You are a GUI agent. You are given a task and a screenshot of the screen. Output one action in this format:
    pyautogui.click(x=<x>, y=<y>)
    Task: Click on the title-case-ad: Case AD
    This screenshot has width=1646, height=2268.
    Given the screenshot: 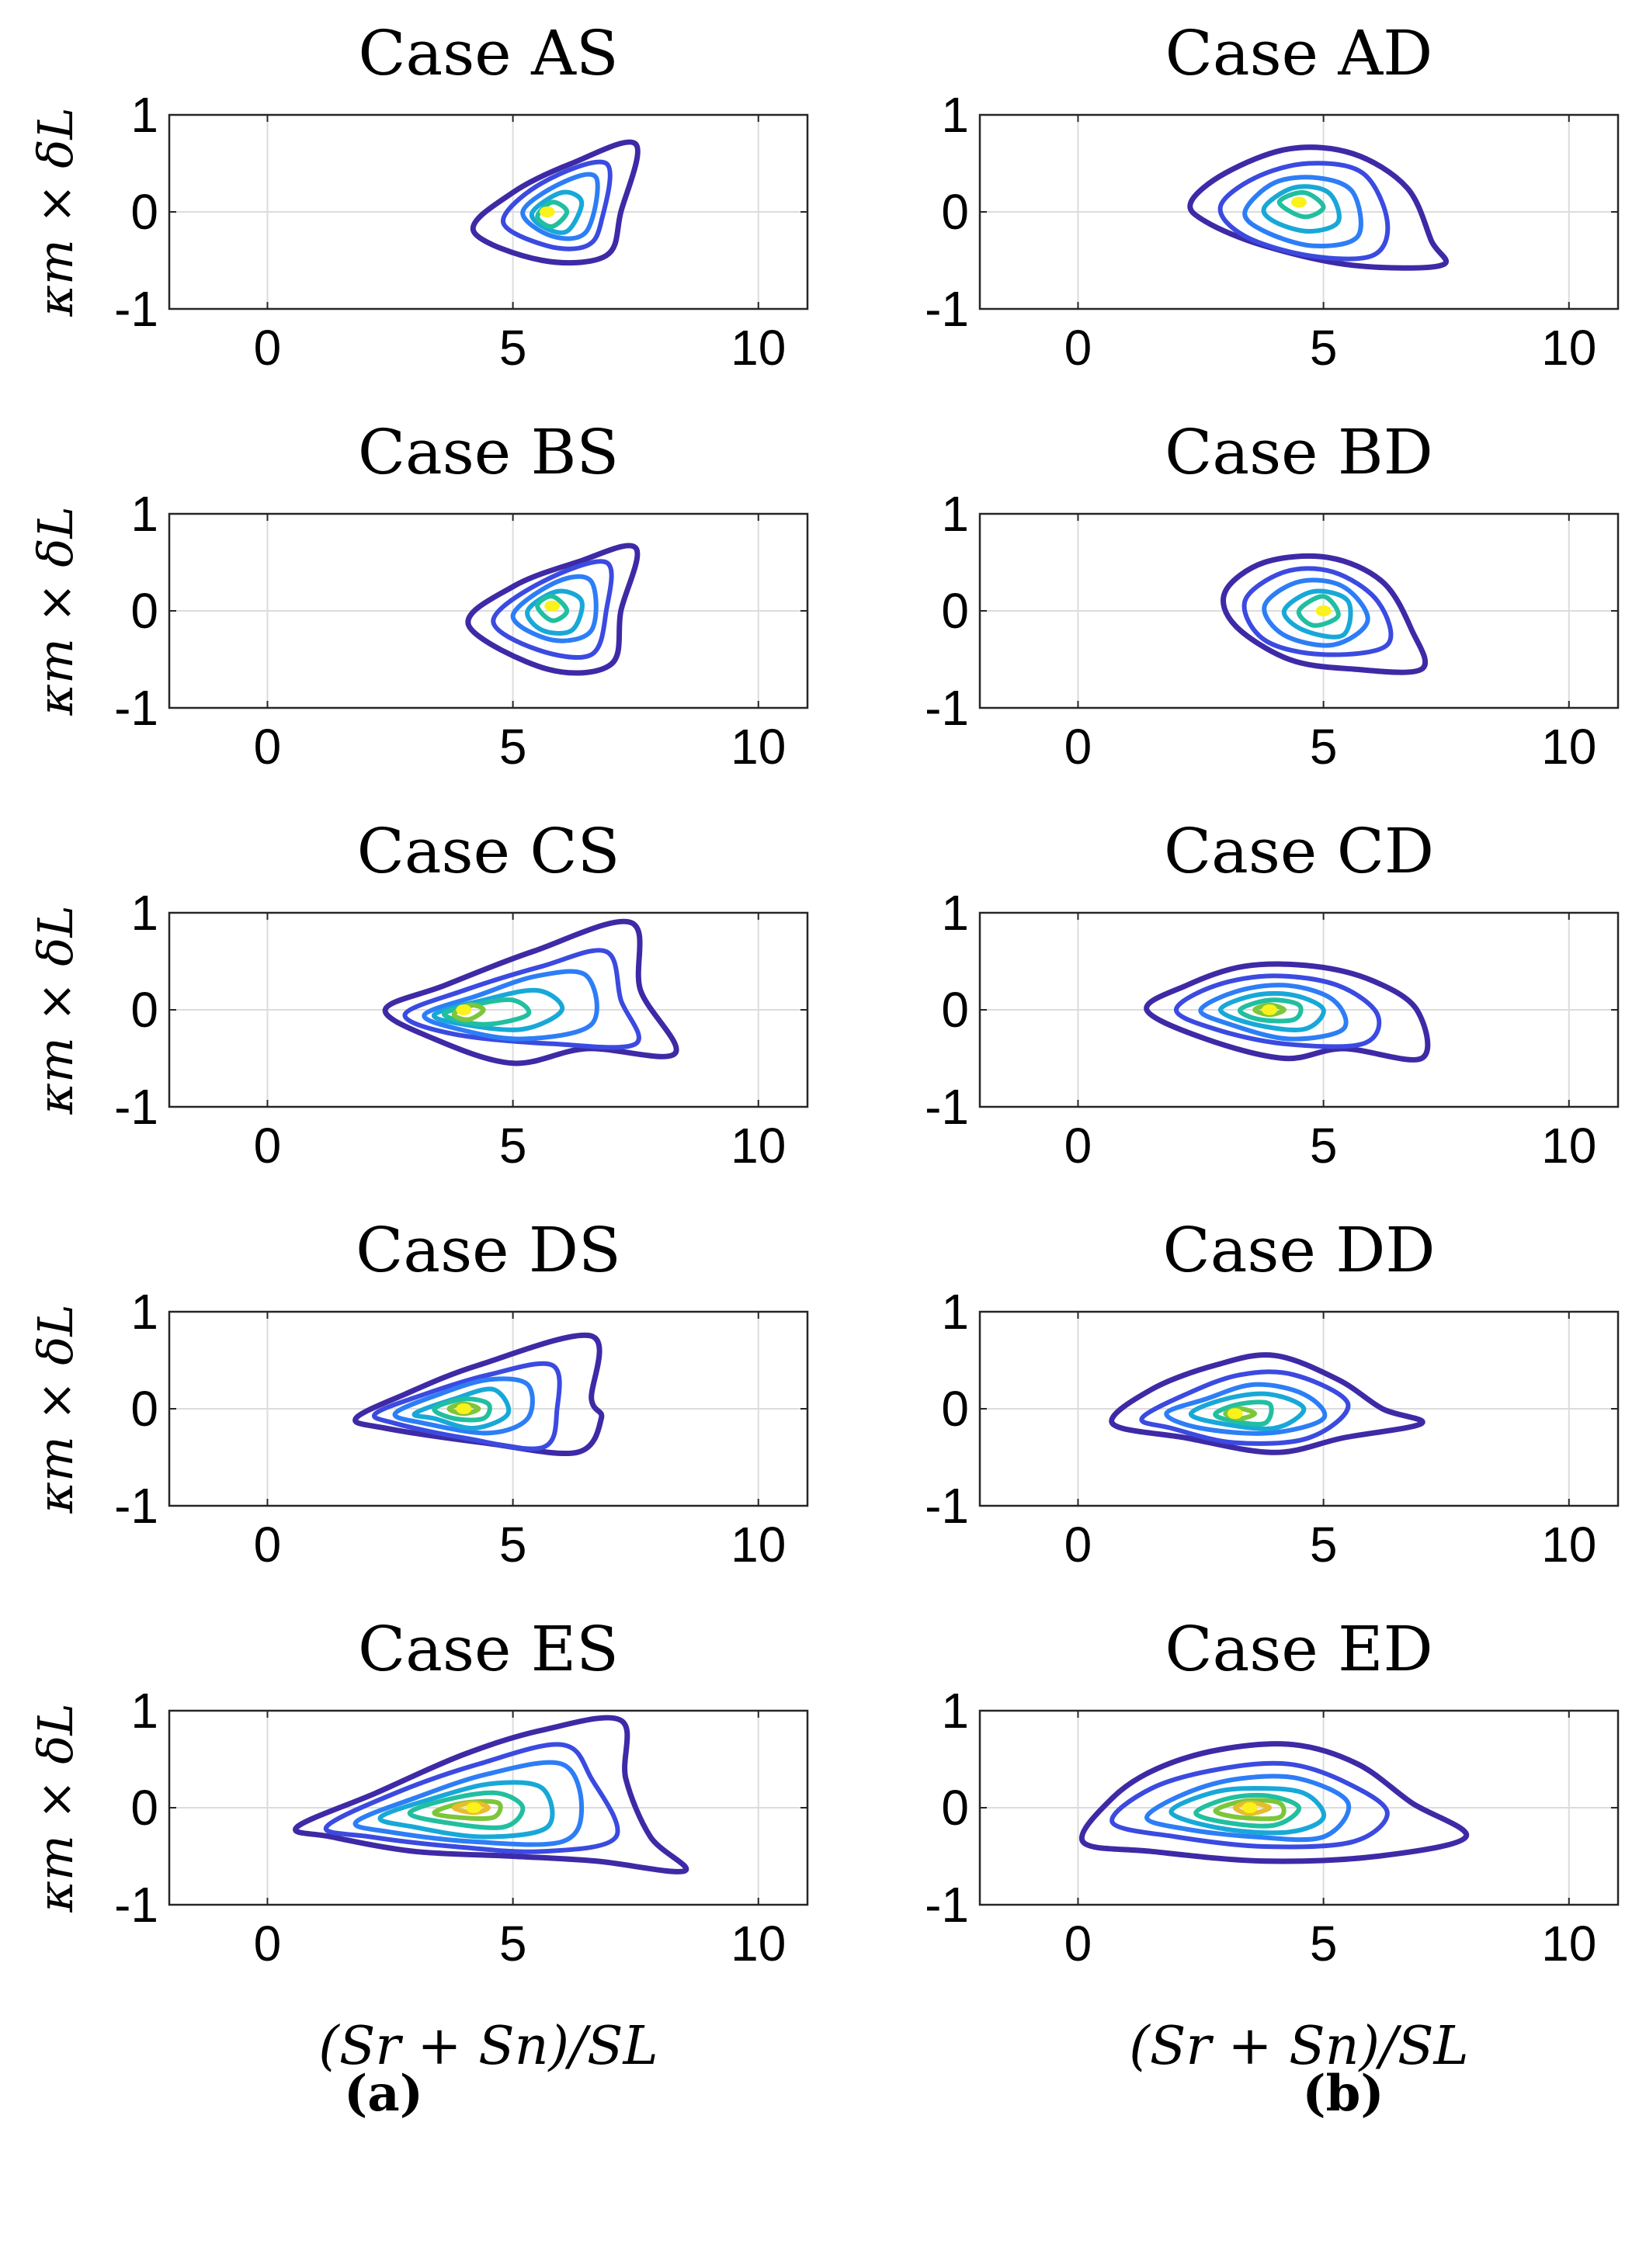 What is the action you would take?
    pyautogui.click(x=1299, y=53)
    